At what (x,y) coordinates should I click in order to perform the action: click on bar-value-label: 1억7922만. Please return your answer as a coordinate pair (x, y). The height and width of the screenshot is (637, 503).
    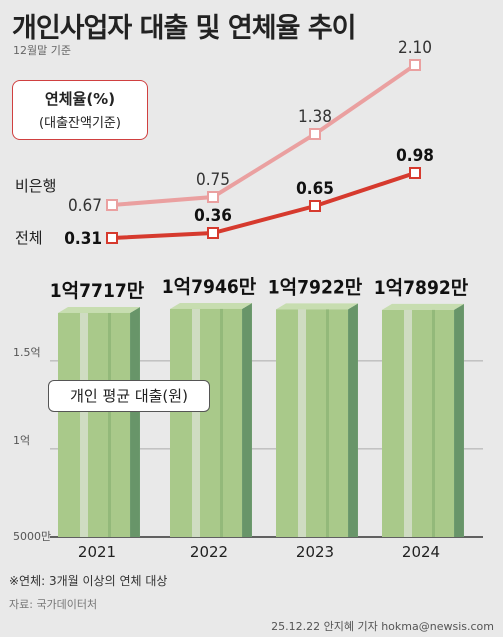
    Looking at the image, I should click on (315, 287).